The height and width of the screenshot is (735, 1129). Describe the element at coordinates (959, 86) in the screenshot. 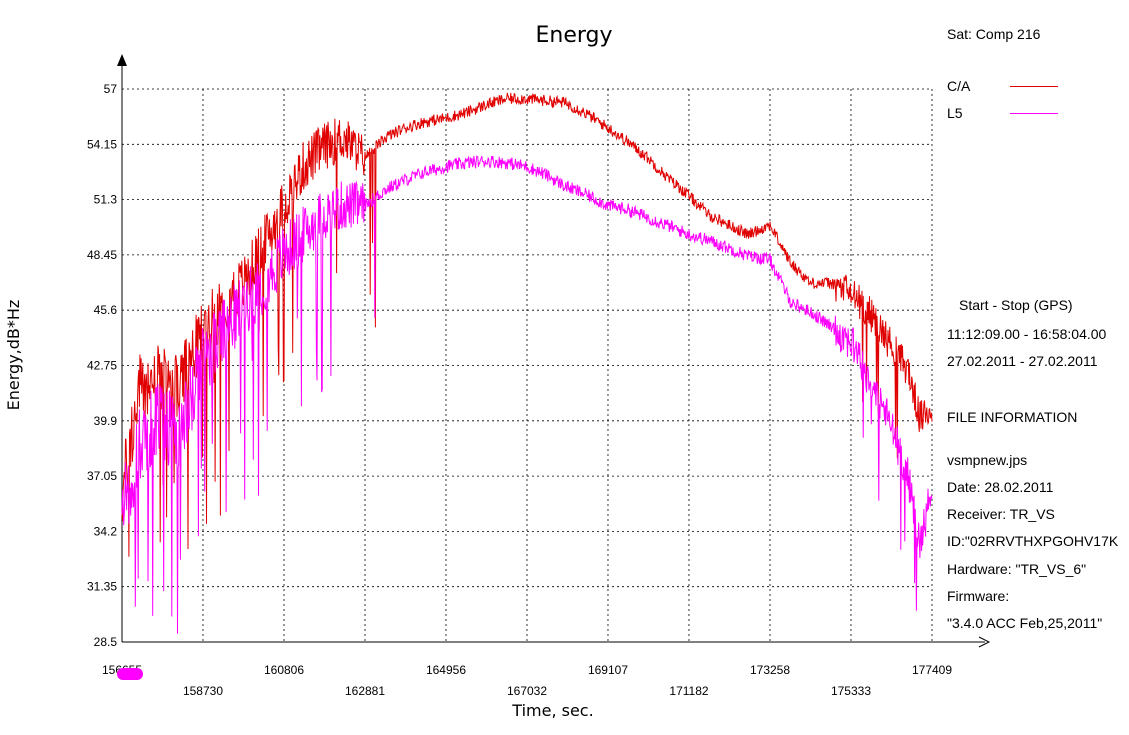

I see `legend-label-ca: C/A` at that location.